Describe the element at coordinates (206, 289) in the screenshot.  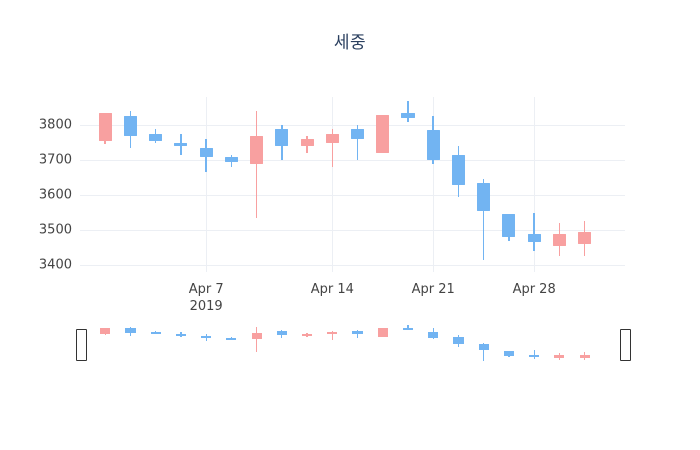
I see `x-axis-tick-label: Apr 7` at that location.